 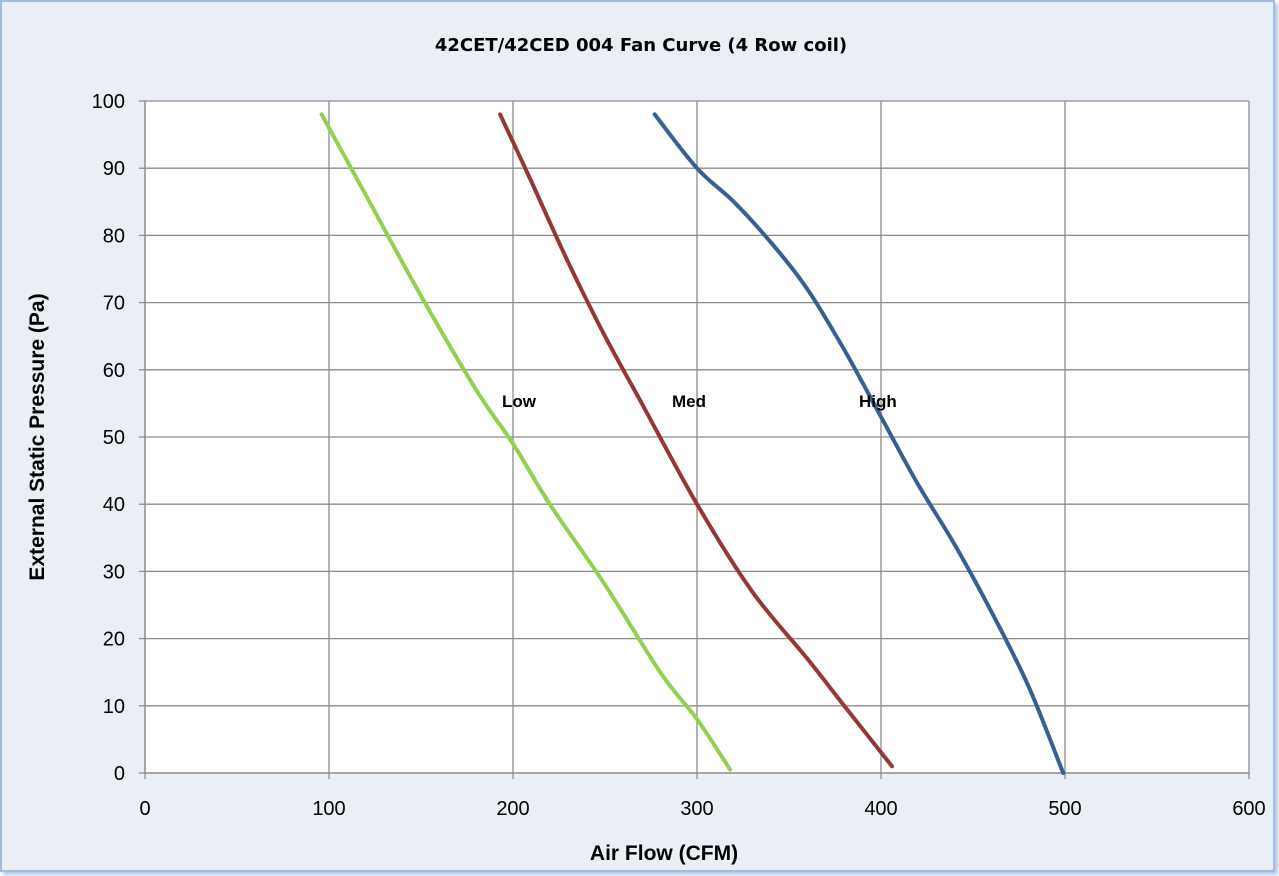 What do you see at coordinates (696, 809) in the screenshot?
I see `x-tick-label: 300` at bounding box center [696, 809].